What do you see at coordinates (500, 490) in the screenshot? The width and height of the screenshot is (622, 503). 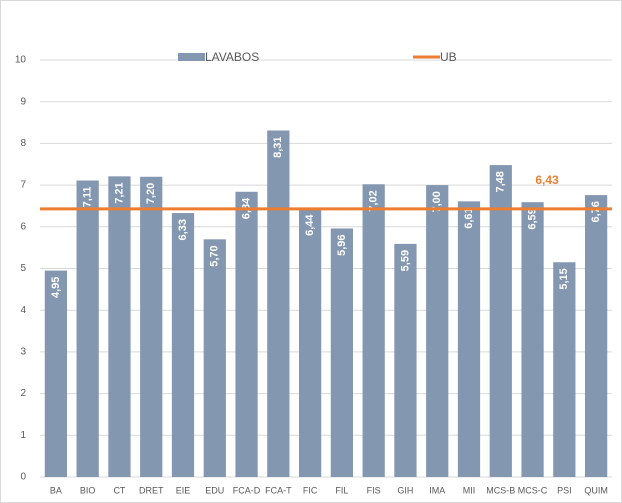 I see `x-tick-label: MCS-B` at bounding box center [500, 490].